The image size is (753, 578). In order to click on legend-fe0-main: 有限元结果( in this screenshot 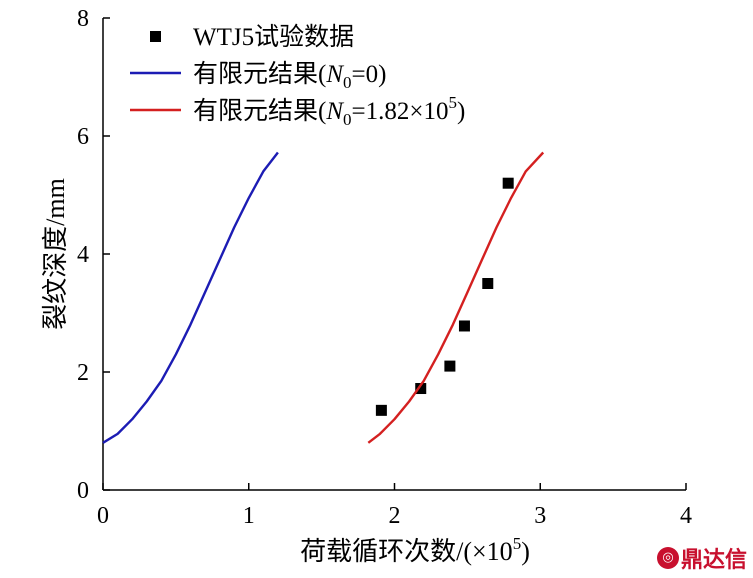, I will do `click(259, 74)`.